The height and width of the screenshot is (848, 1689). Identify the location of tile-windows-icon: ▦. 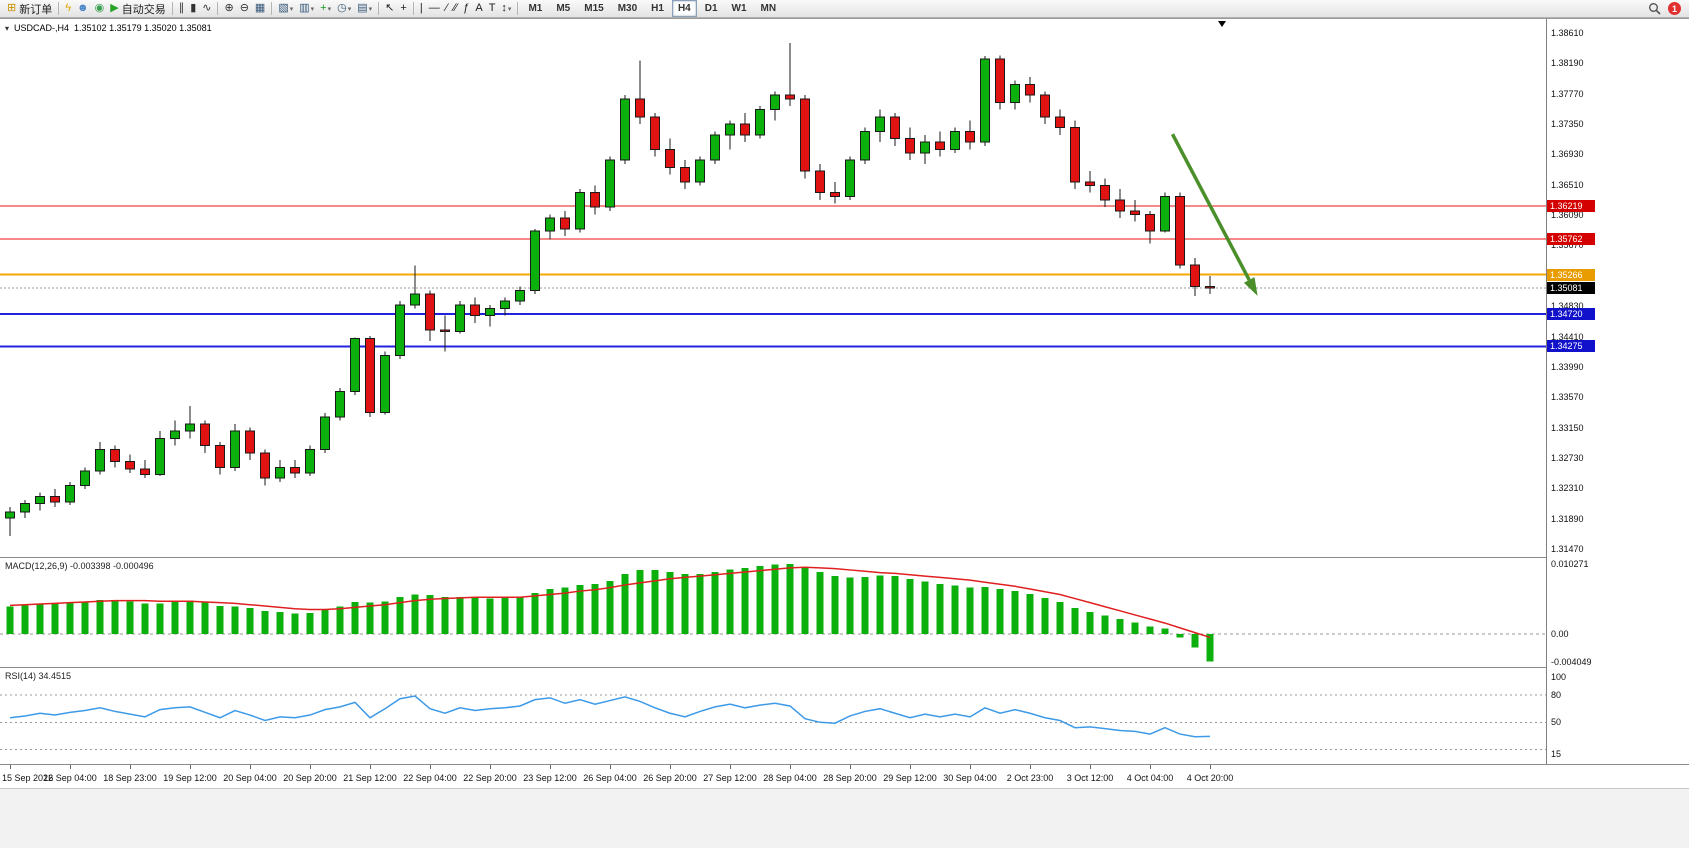
(260, 8).